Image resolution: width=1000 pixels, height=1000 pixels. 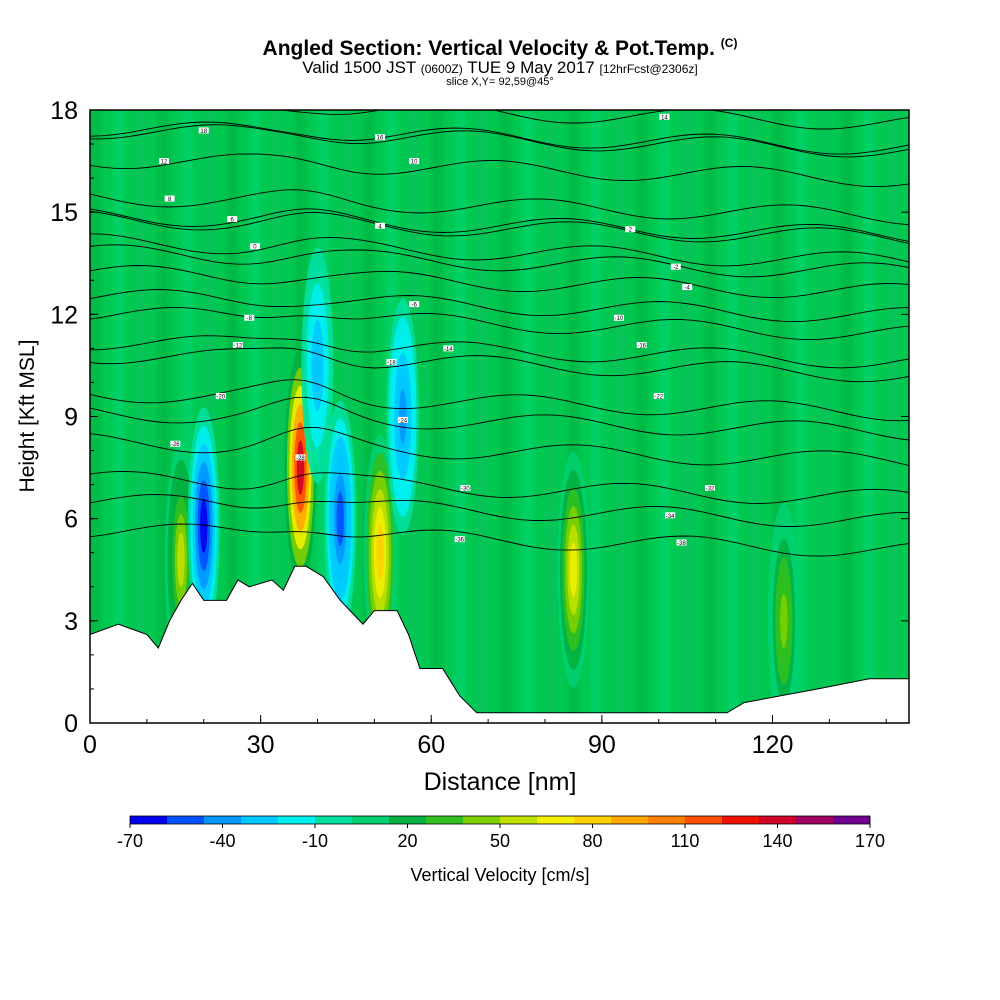 I want to click on isotherm-label: 10, so click(x=414, y=162).